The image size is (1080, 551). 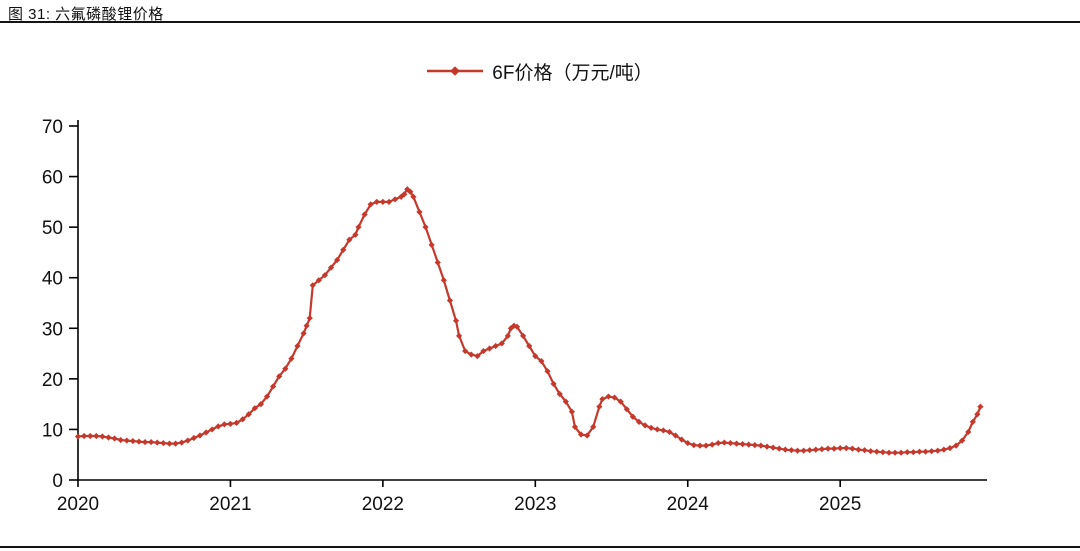 What do you see at coordinates (86, 14) in the screenshot?
I see `figure-title: 图 31: 六氟磷酸锂价格` at bounding box center [86, 14].